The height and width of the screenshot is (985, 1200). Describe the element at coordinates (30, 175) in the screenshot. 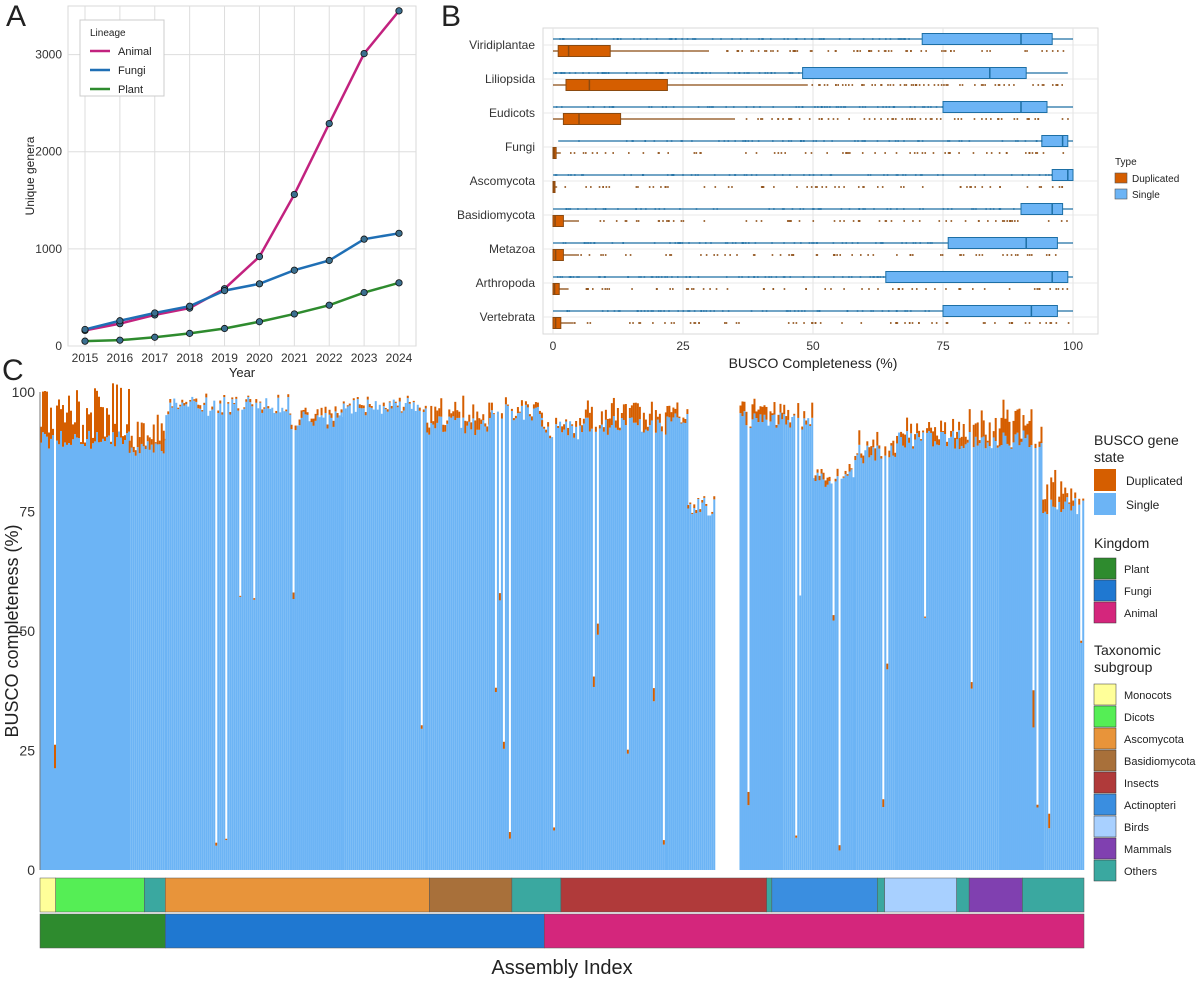

I see `y-axis-title: Unique genera` at that location.